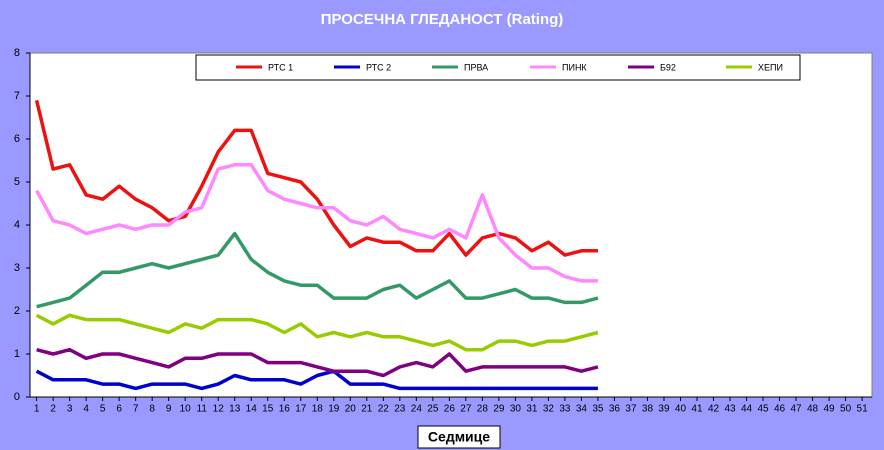 This screenshot has height=450, width=884. Describe the element at coordinates (17, 311) in the screenshot. I see `y-tick-label: 2` at that location.